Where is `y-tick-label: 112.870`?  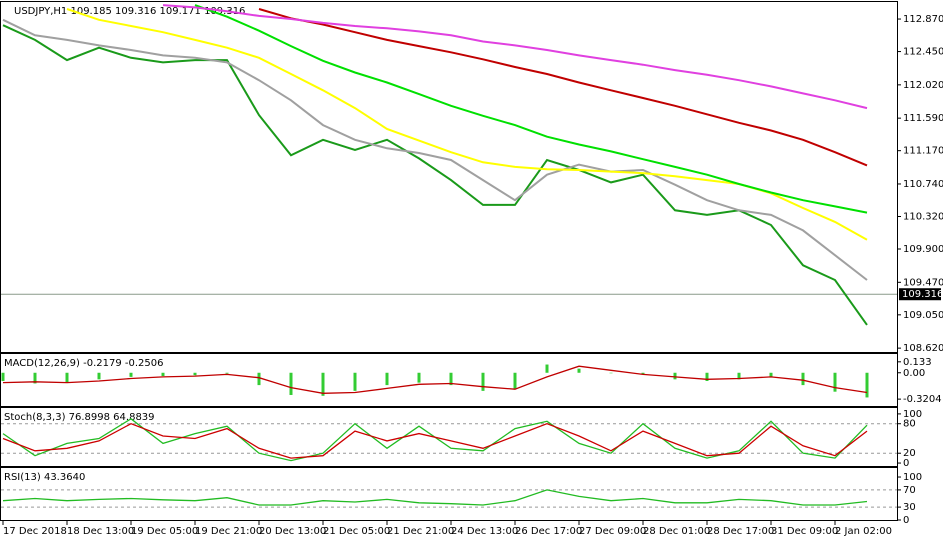 y-tick-label: 112.870 is located at coordinates (923, 19).